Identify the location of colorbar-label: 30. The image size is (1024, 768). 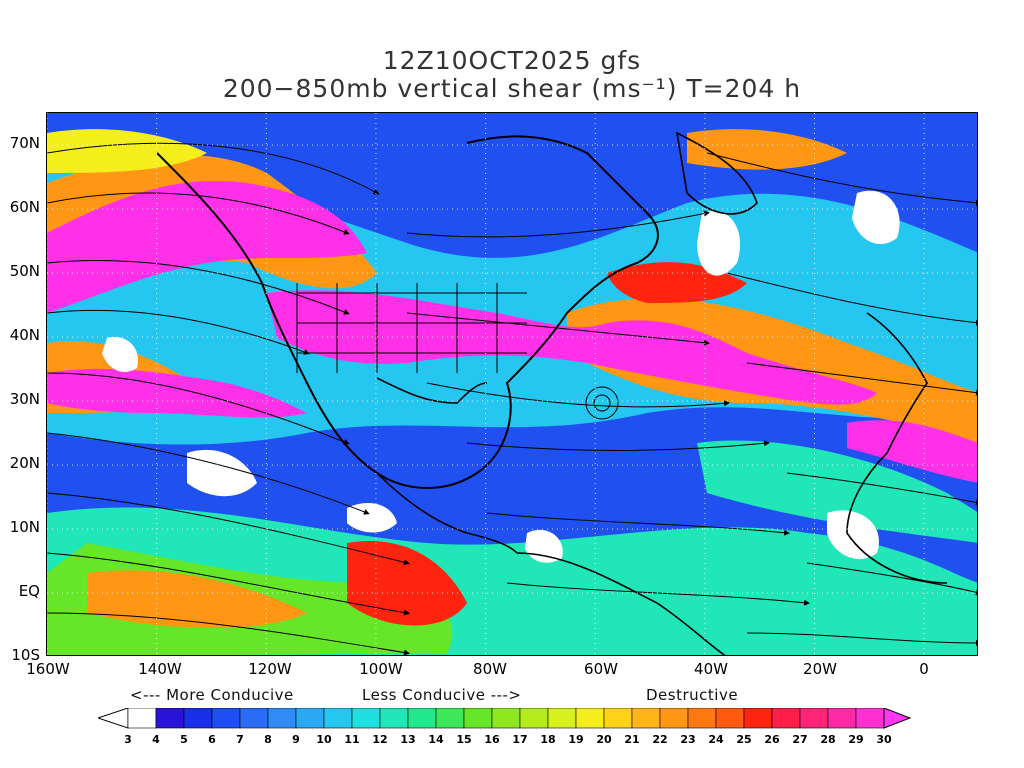
(884, 739).